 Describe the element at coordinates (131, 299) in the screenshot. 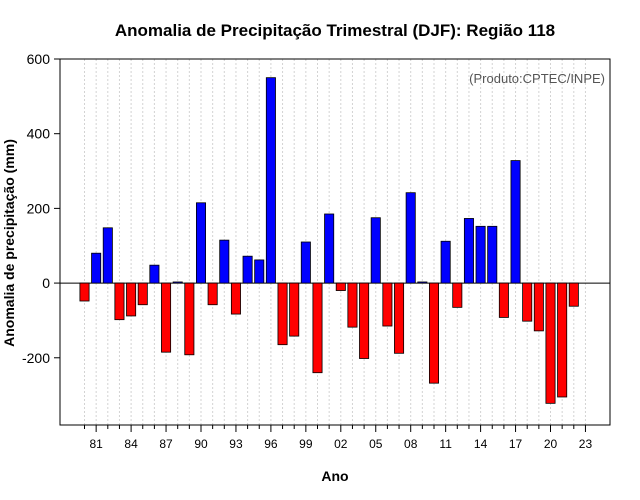

I see `bar-1984` at that location.